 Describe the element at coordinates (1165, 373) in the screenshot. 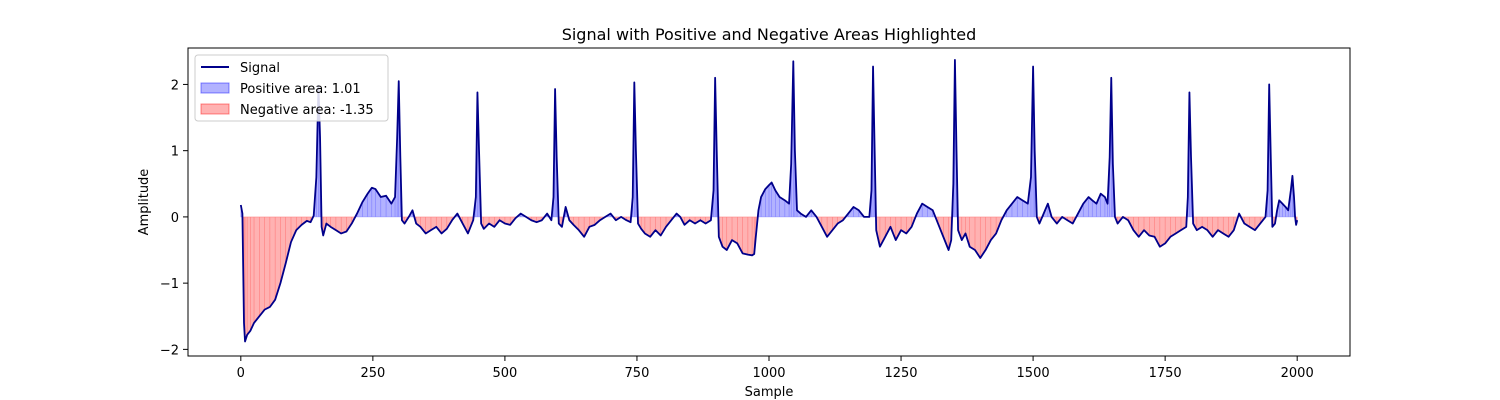

I see `x-tick-label: 1750` at that location.